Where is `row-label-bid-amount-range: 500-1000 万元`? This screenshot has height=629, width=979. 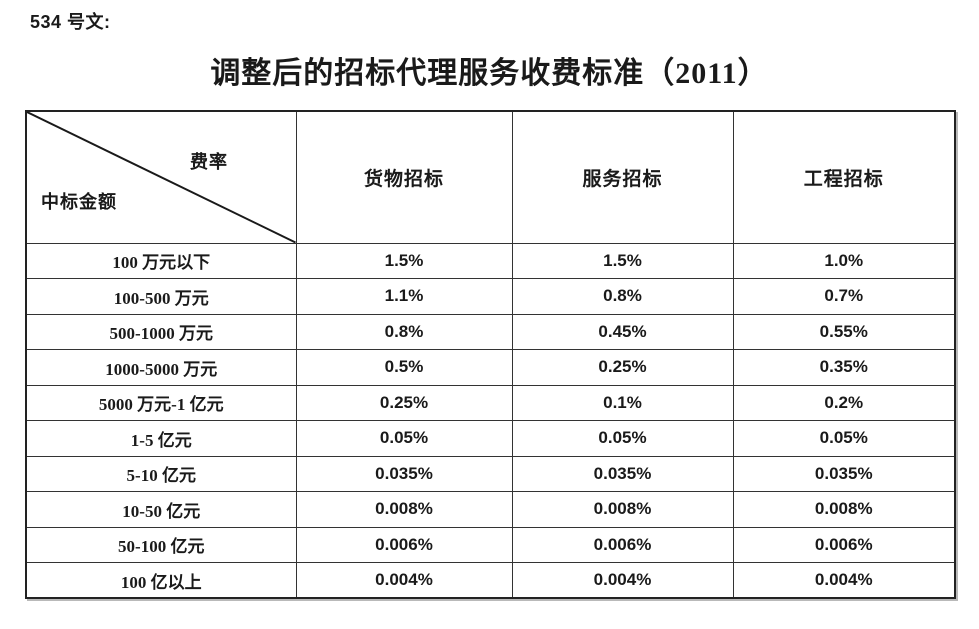
row-label-bid-amount-range: 500-1000 万元 is located at coordinates (161, 331).